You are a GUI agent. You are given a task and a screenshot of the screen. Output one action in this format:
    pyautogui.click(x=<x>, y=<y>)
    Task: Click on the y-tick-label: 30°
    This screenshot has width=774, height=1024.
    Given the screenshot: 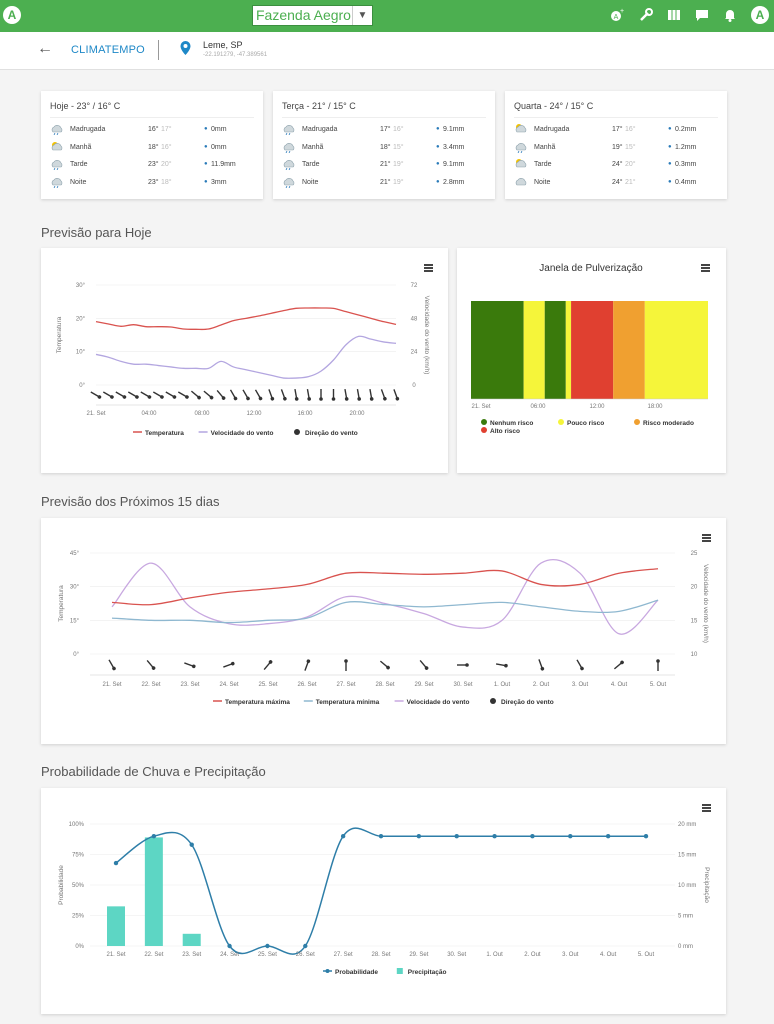 What is the action you would take?
    pyautogui.click(x=81, y=286)
    